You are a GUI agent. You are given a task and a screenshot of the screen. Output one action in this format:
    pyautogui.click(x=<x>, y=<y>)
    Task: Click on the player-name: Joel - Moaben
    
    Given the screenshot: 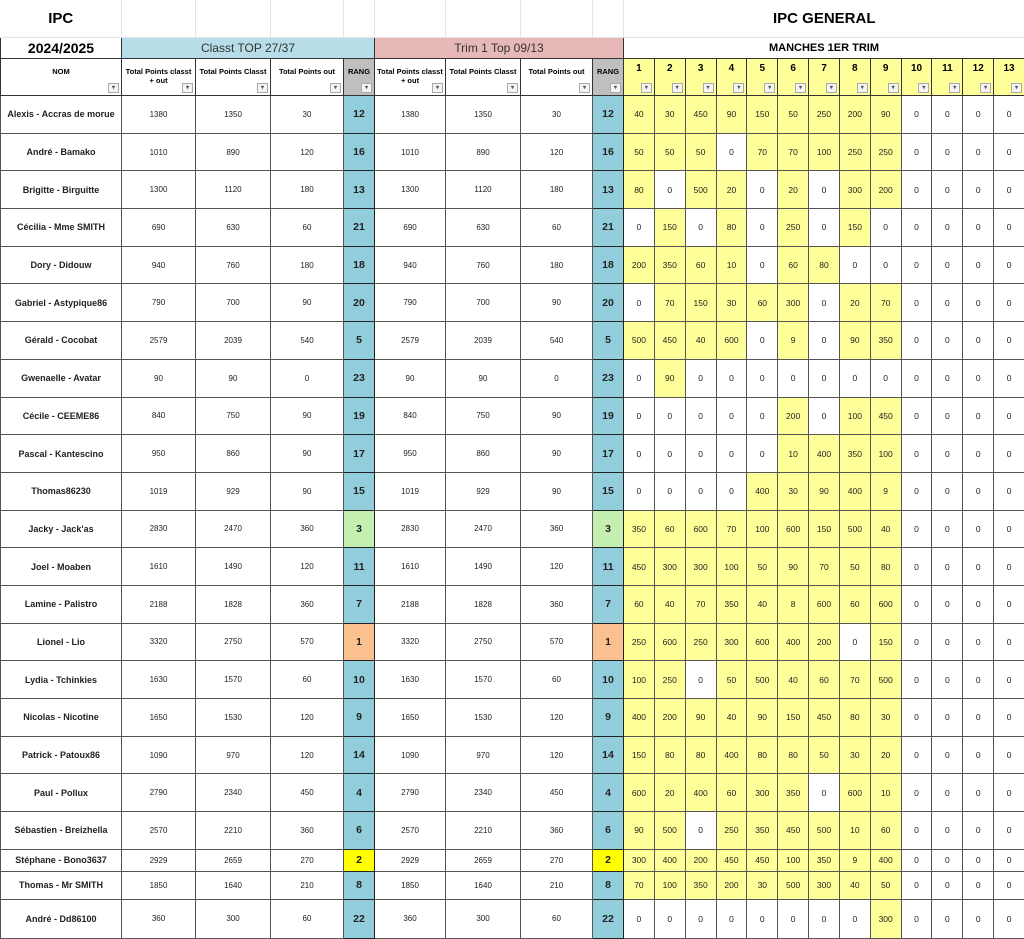 What is the action you would take?
    pyautogui.click(x=61, y=566)
    